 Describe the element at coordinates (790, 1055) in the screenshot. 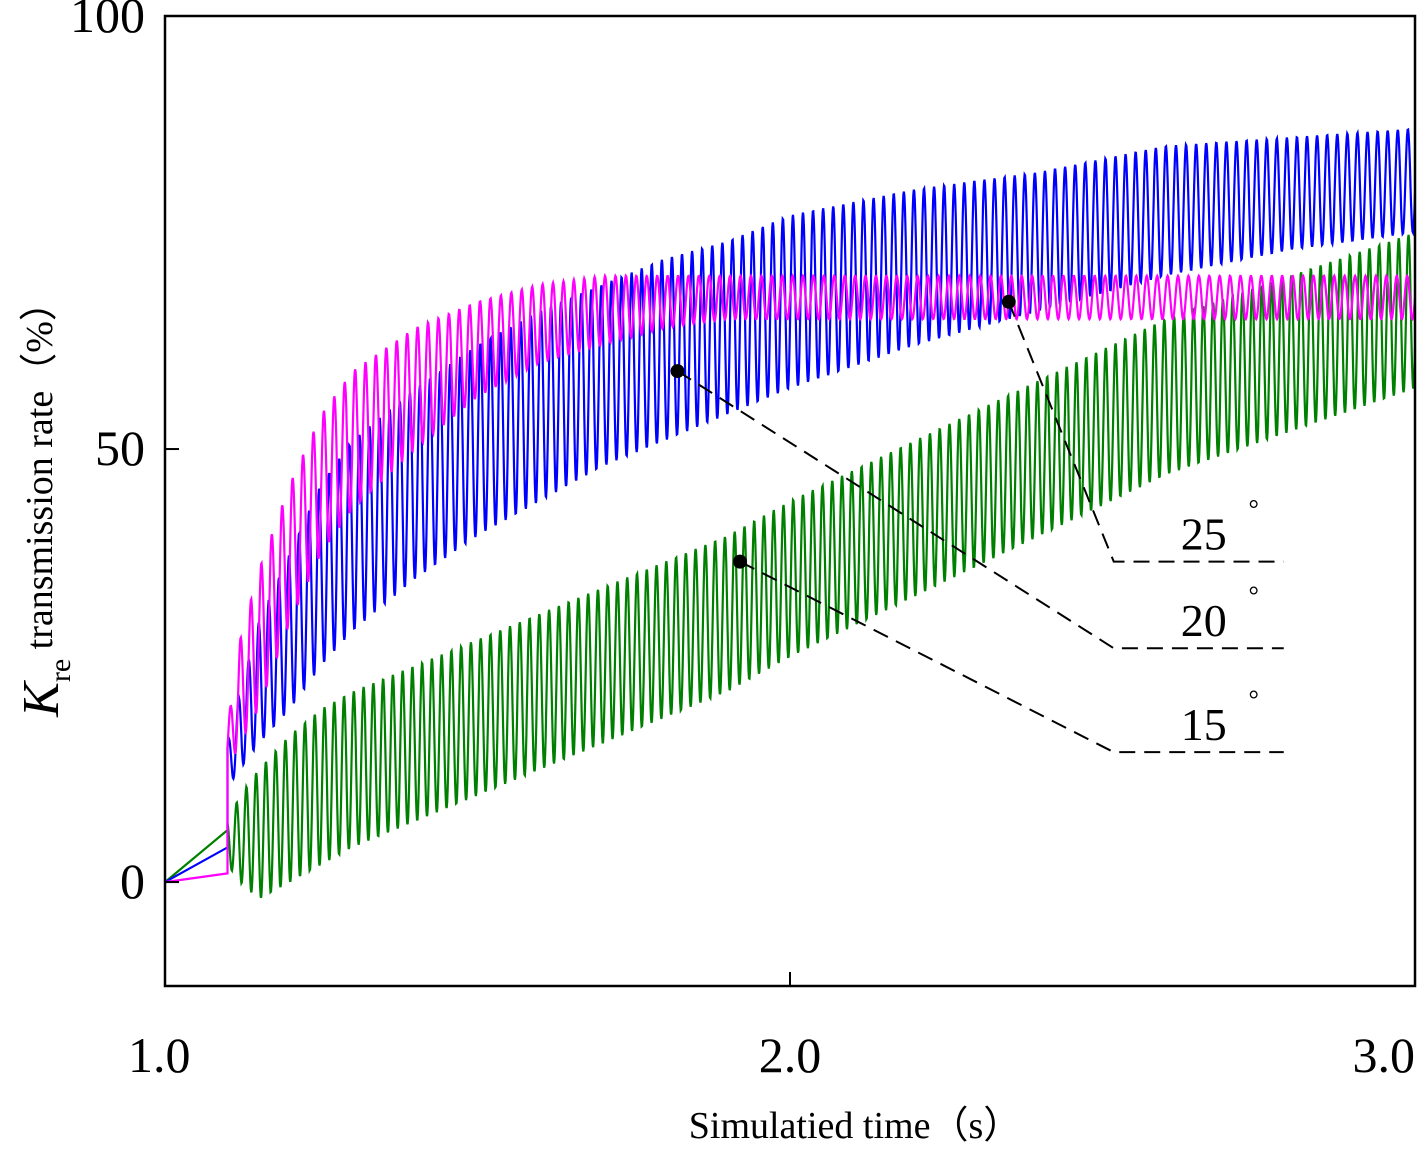

I see `x-tick-label: 2.0` at that location.